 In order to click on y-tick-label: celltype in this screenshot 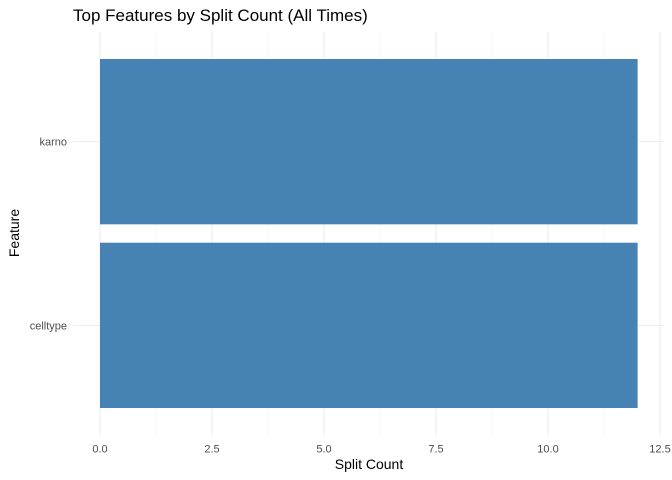, I will do `click(48, 326)`.